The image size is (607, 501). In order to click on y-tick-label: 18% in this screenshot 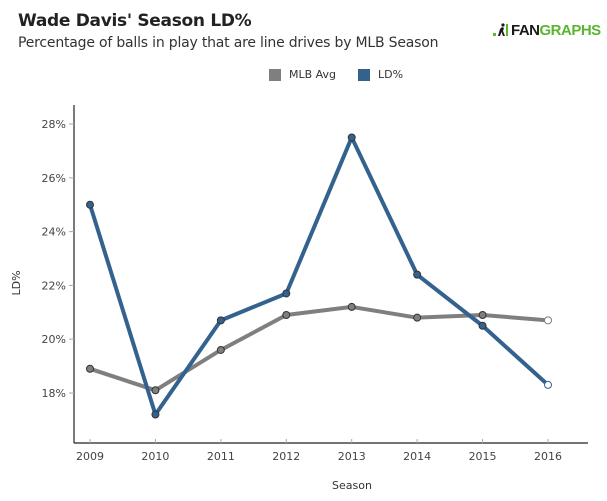, I will do `click(54, 393)`.